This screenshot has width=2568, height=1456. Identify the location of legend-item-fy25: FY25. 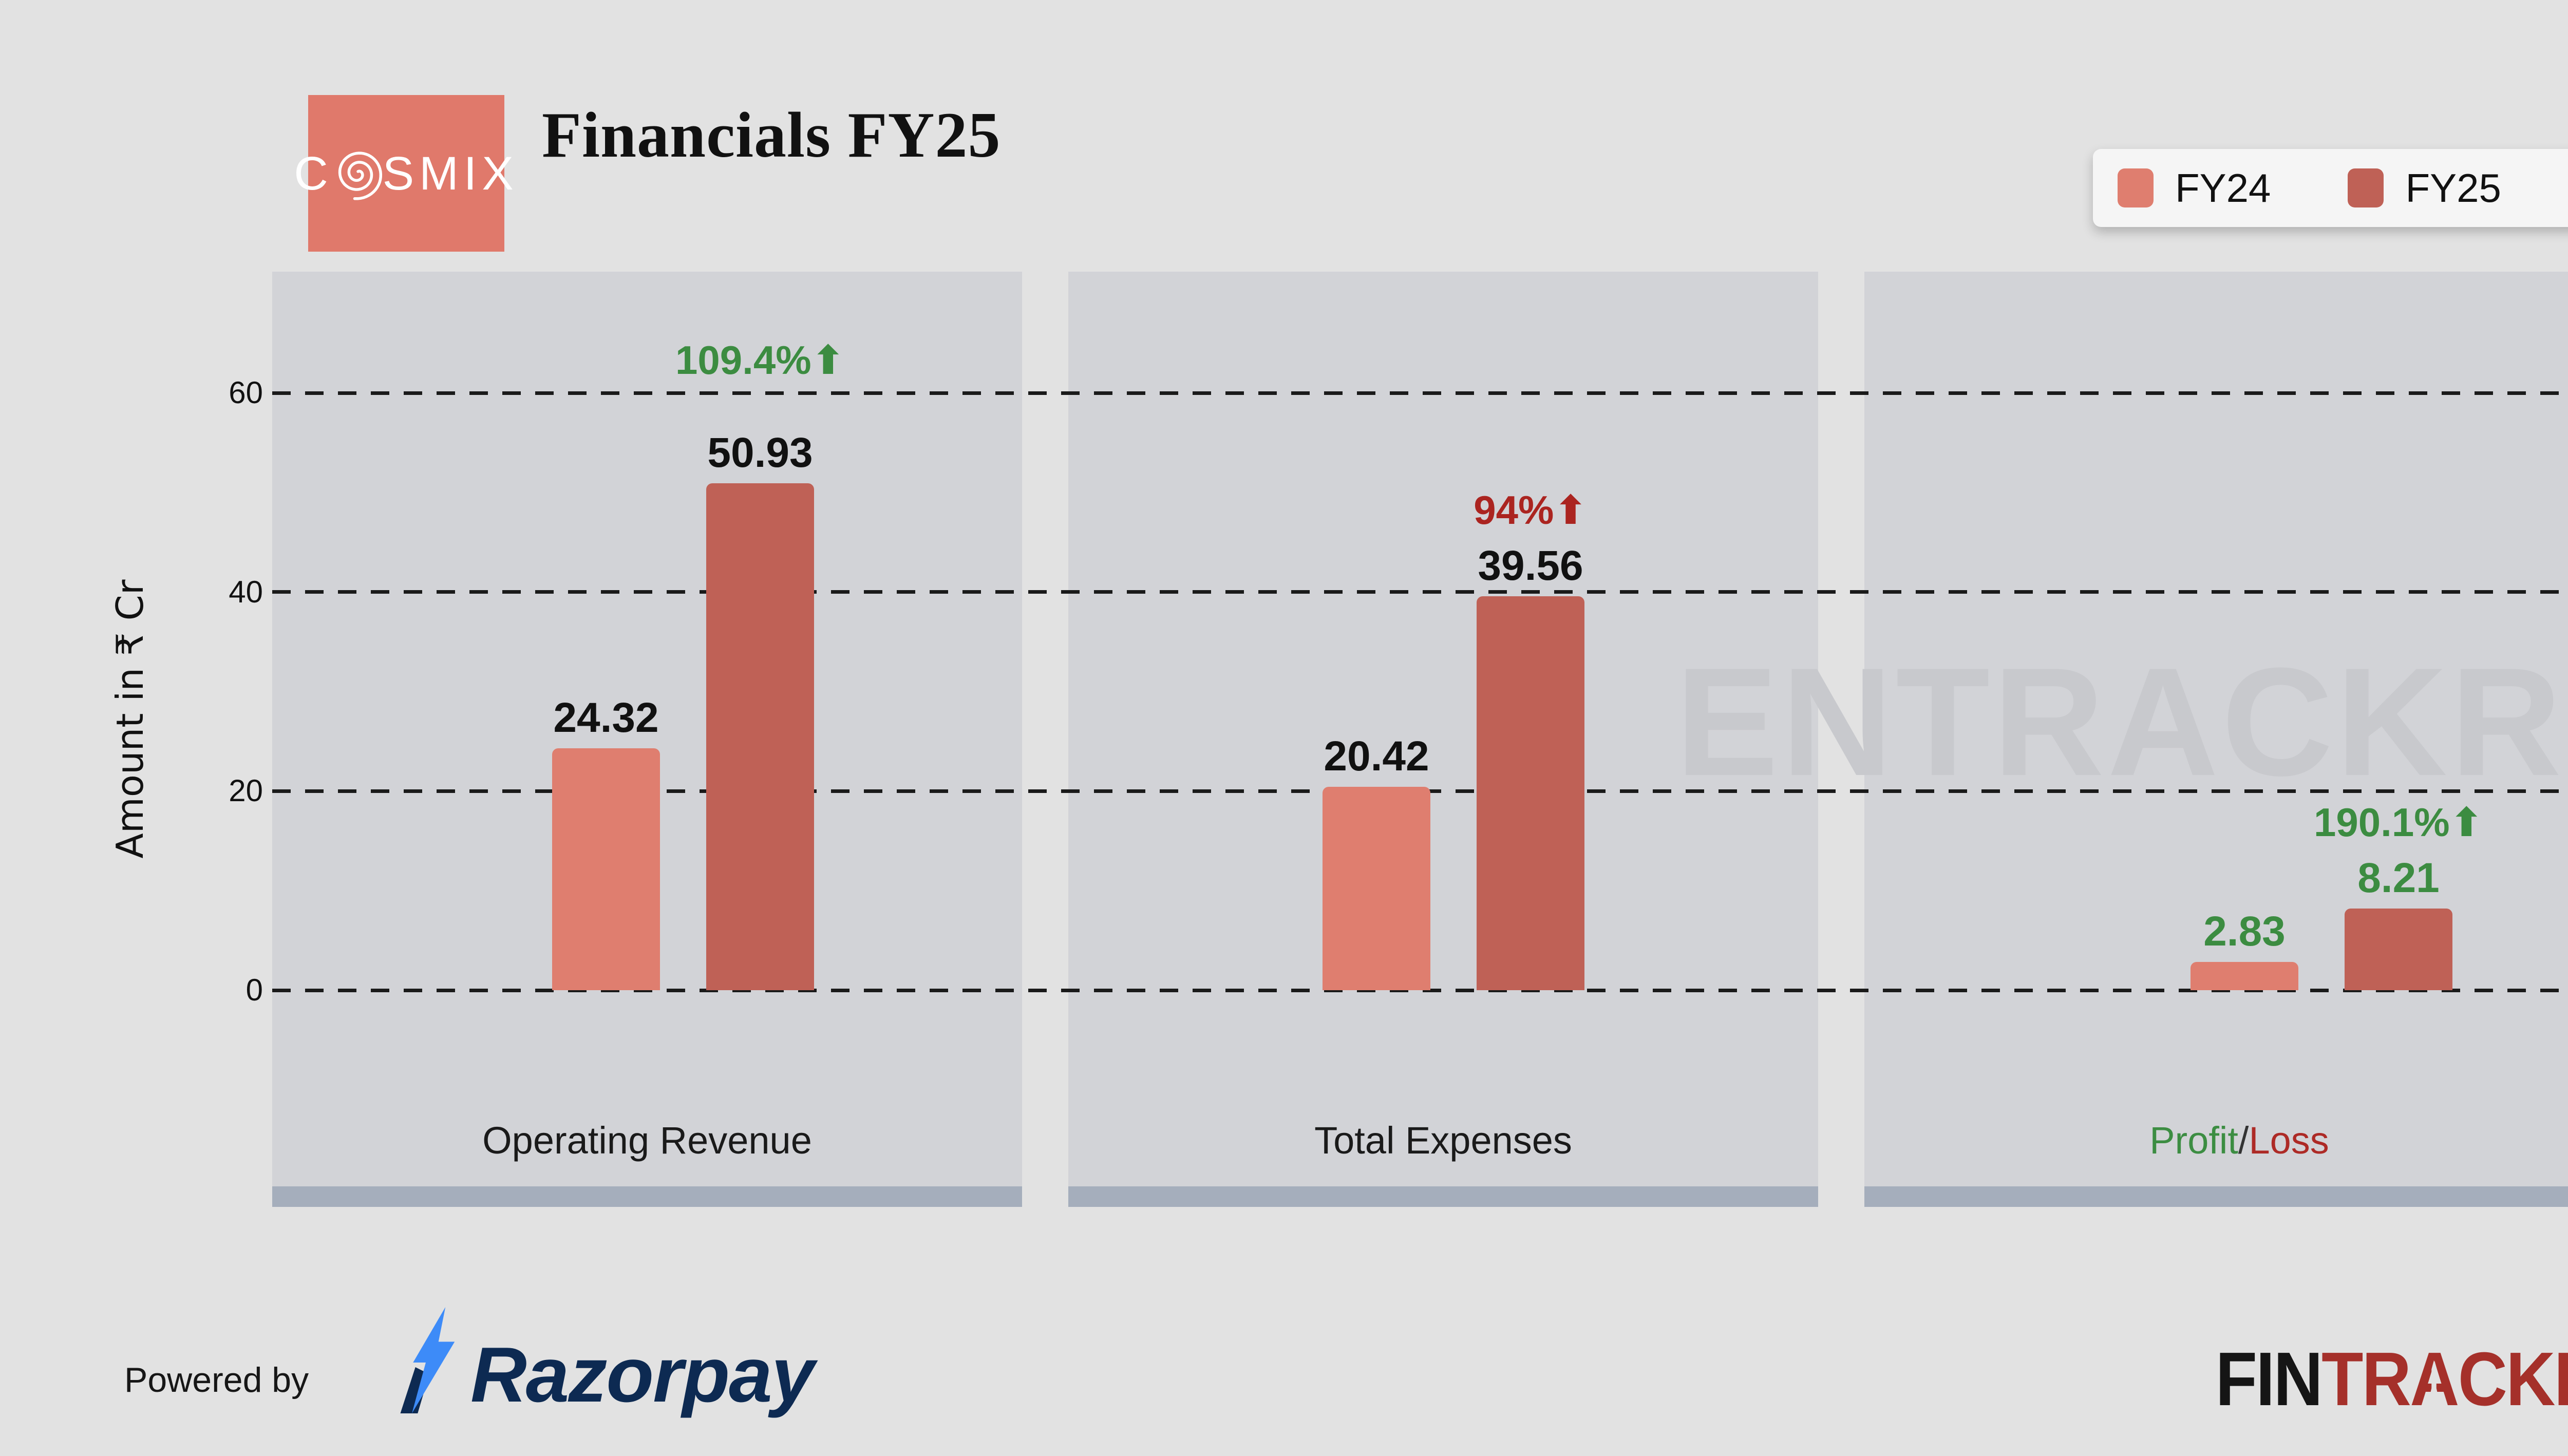
(2424, 188).